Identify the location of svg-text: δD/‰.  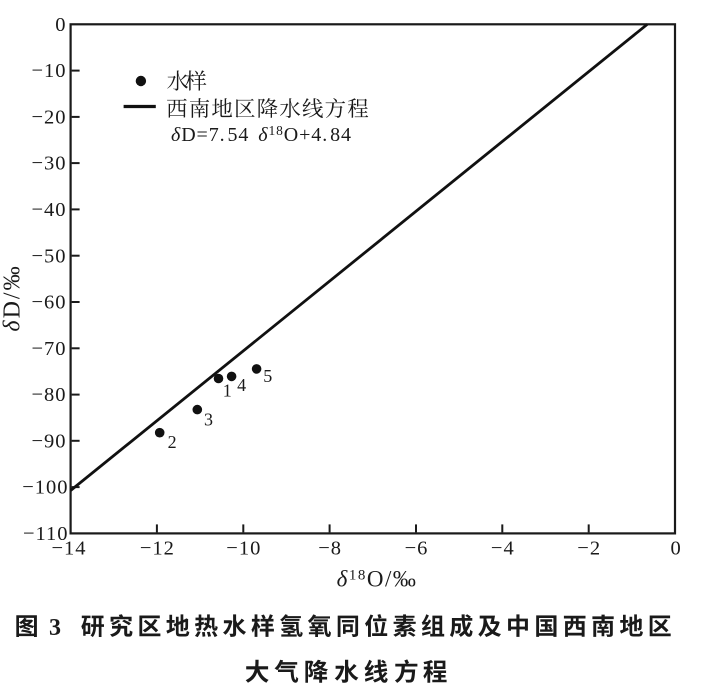
(13, 297).